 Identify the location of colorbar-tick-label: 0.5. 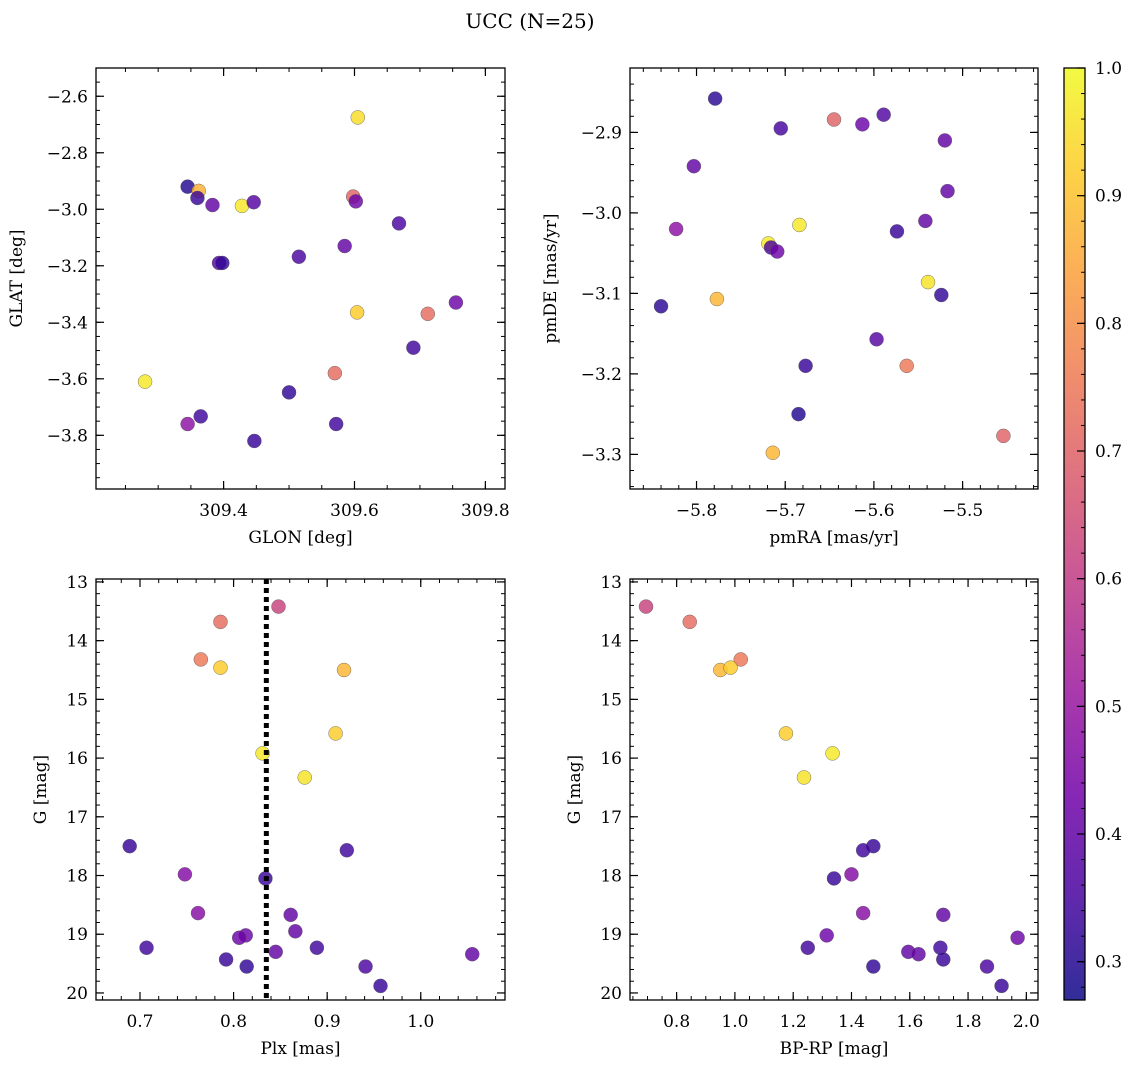
(1108, 707).